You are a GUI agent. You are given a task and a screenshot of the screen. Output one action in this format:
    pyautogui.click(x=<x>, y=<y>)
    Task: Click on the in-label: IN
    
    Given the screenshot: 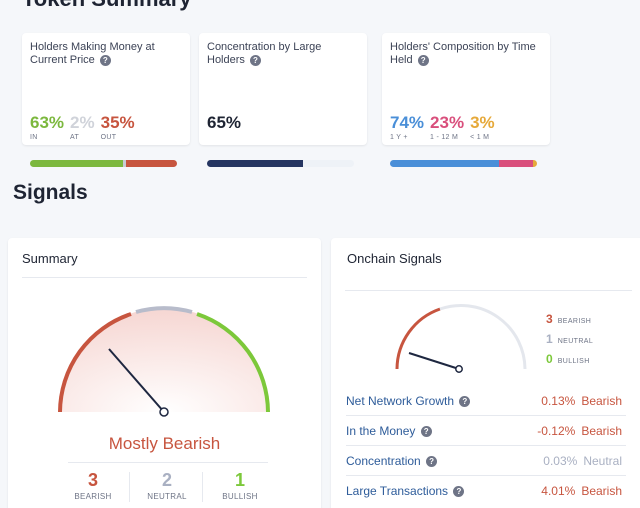 What is the action you would take?
    pyautogui.click(x=34, y=137)
    